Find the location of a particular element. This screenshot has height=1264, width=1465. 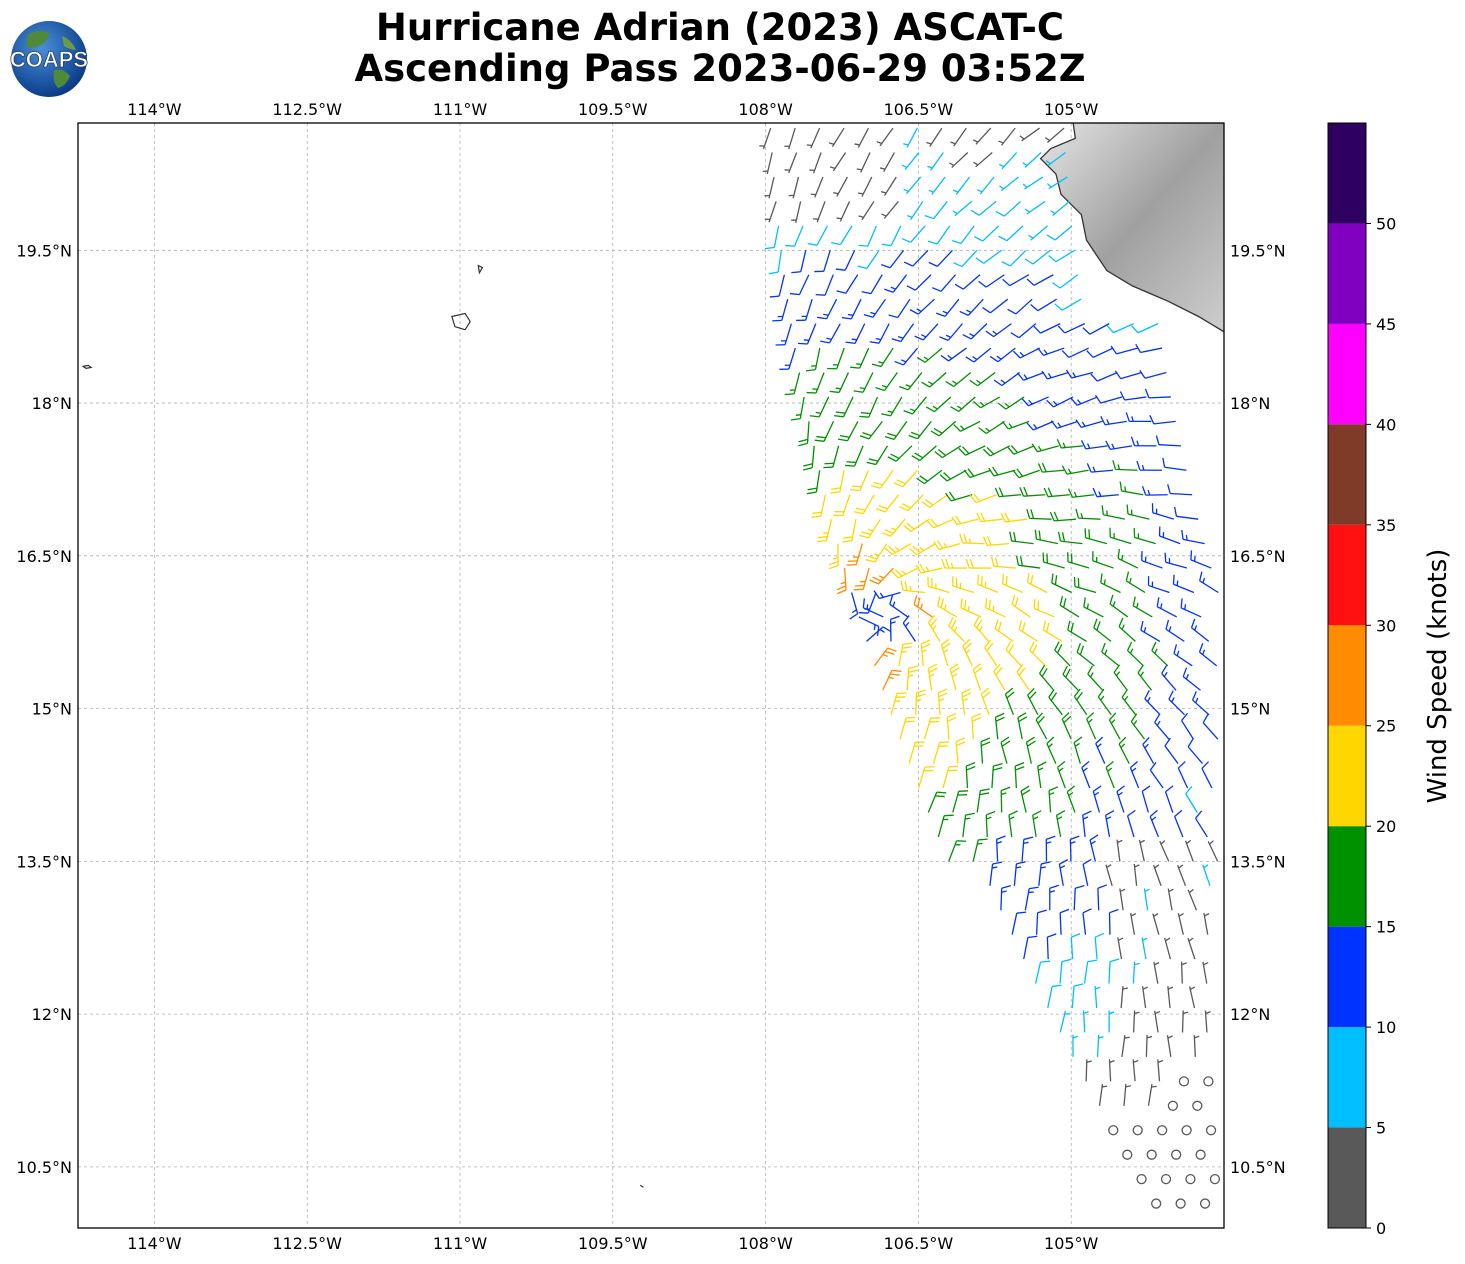

lon-tick-label-top: 108°W is located at coordinates (765, 109).